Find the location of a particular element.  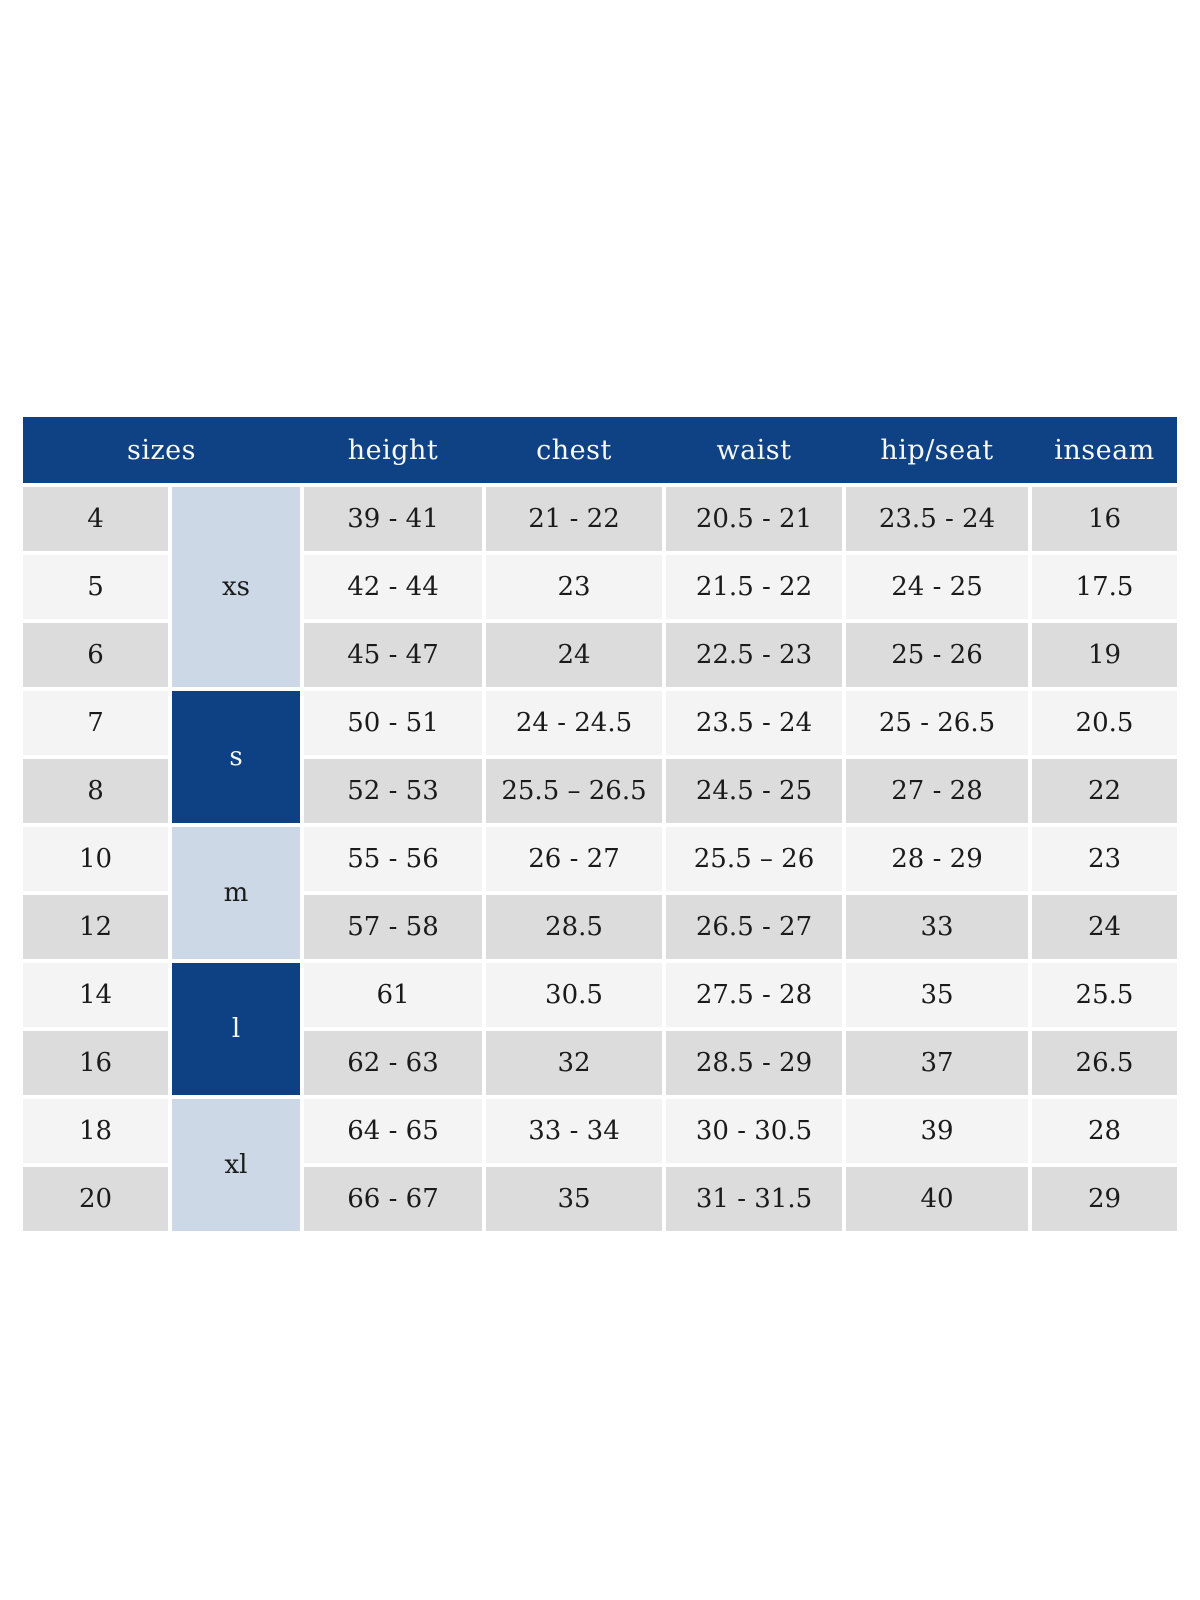

chest-cell: 26 - 27 is located at coordinates (574, 859).